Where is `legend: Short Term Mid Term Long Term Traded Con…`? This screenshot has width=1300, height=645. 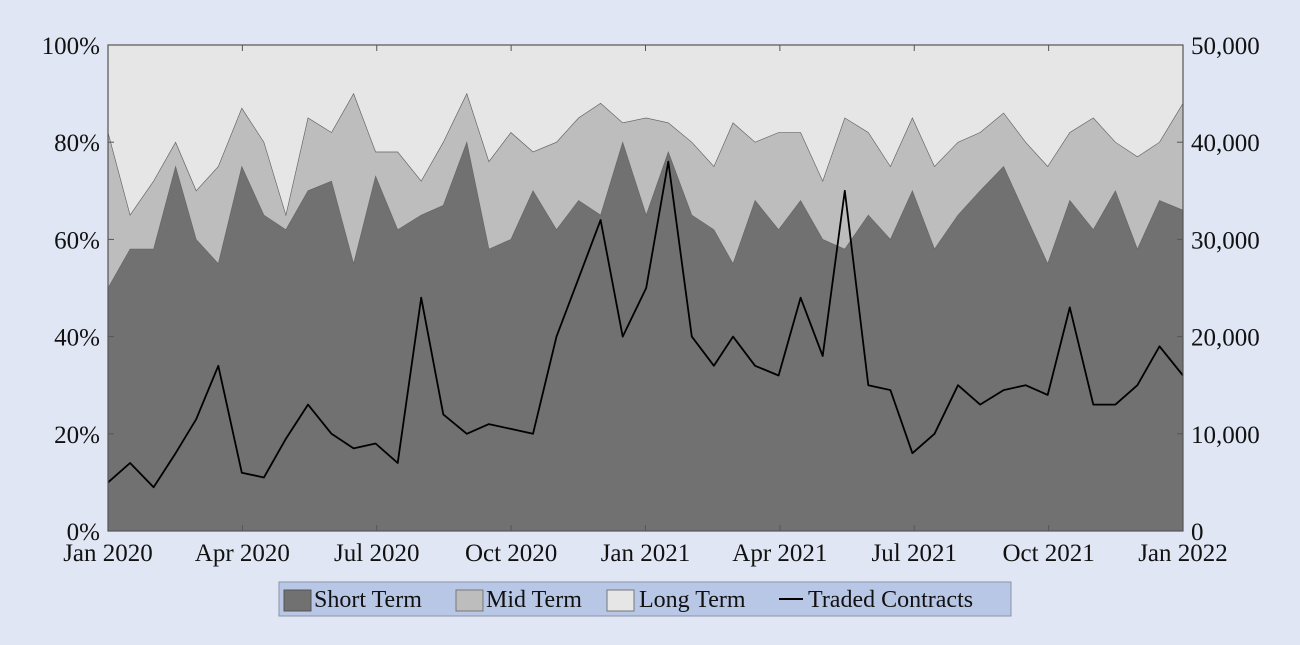
legend: Short Term Mid Term Long Term Traded Con… is located at coordinates (645, 599).